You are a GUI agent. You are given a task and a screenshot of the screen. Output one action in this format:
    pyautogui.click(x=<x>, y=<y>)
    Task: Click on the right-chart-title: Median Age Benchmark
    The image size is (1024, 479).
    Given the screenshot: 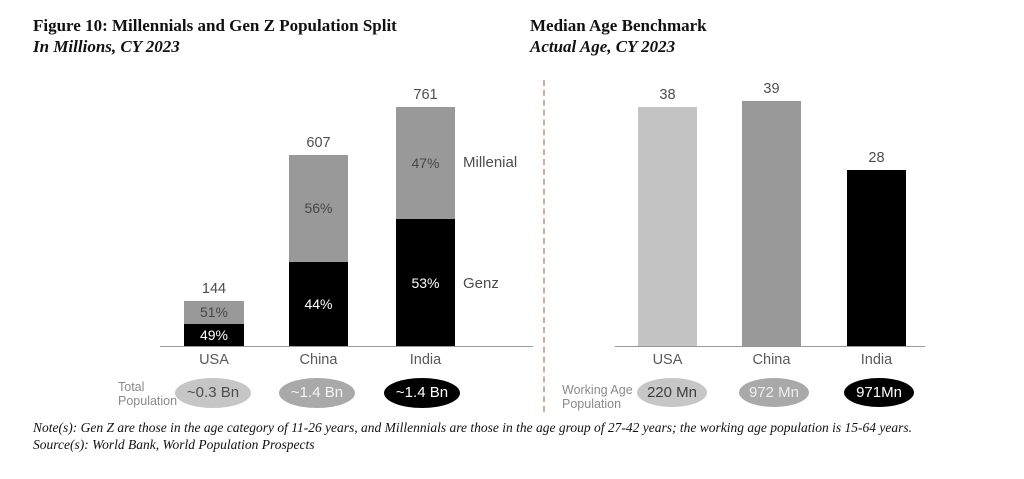 What is the action you would take?
    pyautogui.click(x=618, y=25)
    